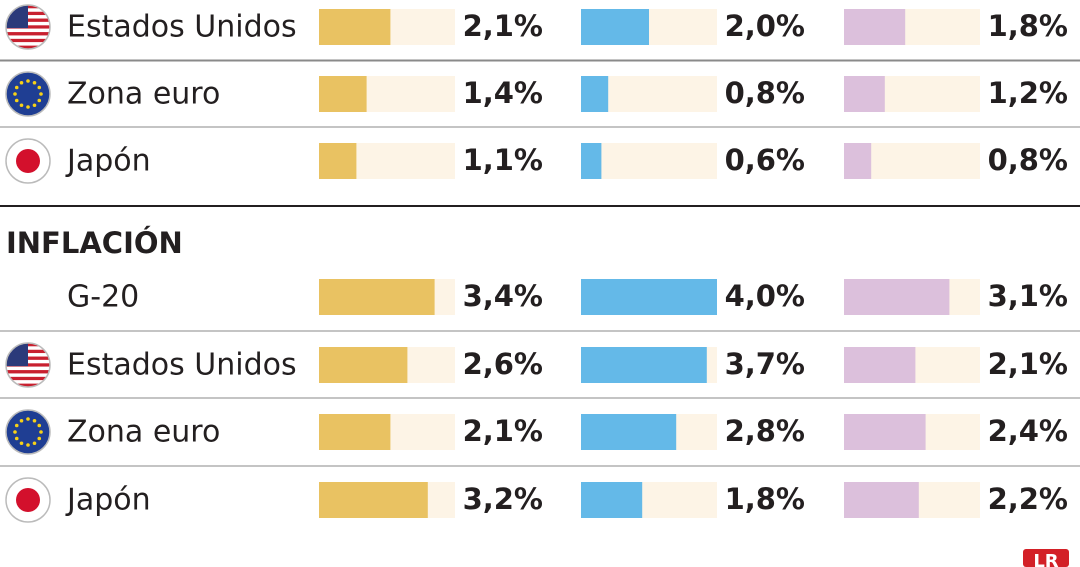 Image resolution: width=1080 pixels, height=567 pixels. What do you see at coordinates (765, 296) in the screenshot?
I see `value-label: 4,0%` at bounding box center [765, 296].